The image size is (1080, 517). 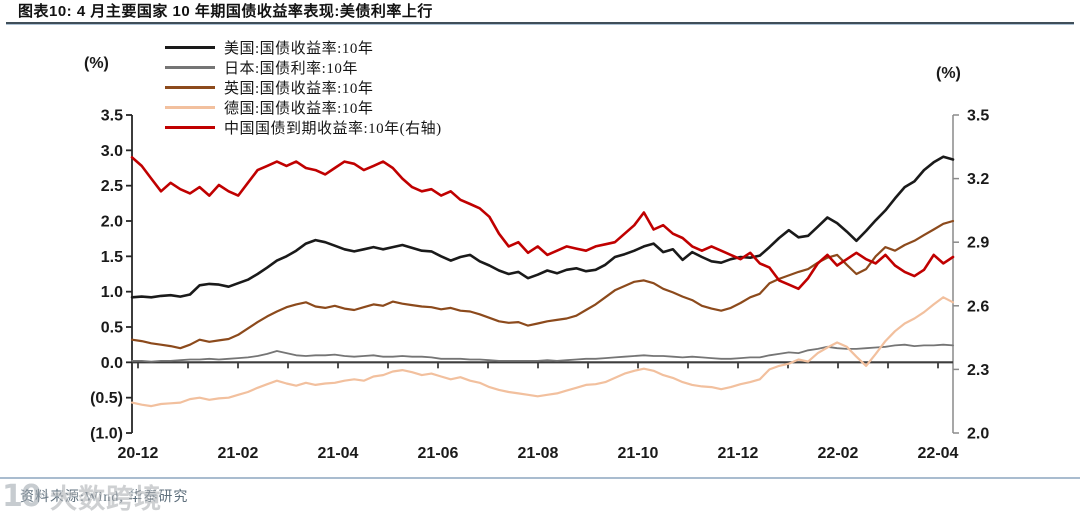 I want to click on chart-title: 图表10: 4 月主要国家 10 年期国债收益率表现:美债利率上行, so click(x=225, y=11).